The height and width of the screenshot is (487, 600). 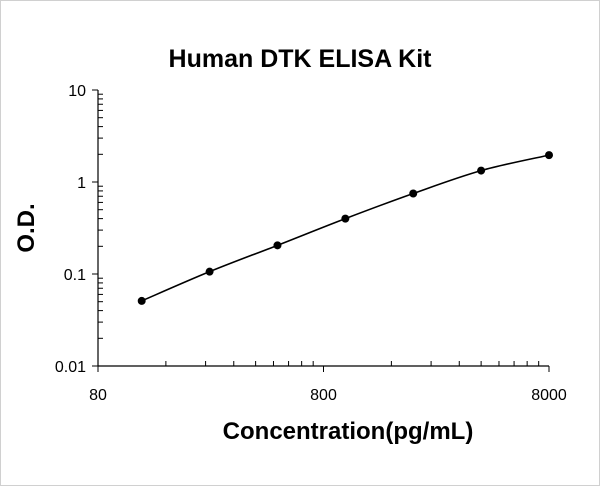 I want to click on y-tick-label: 1, so click(x=81, y=183).